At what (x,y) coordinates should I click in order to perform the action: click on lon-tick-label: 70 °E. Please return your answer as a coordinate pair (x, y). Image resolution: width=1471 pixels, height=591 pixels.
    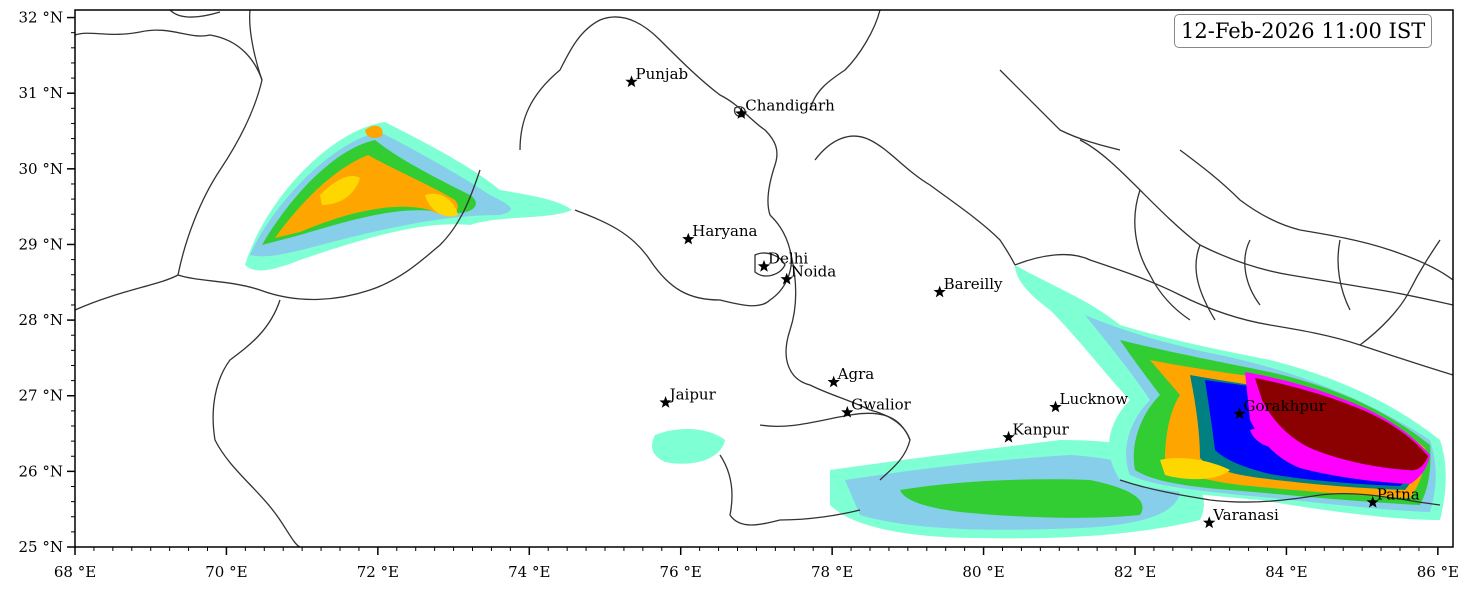
    Looking at the image, I should click on (226, 572).